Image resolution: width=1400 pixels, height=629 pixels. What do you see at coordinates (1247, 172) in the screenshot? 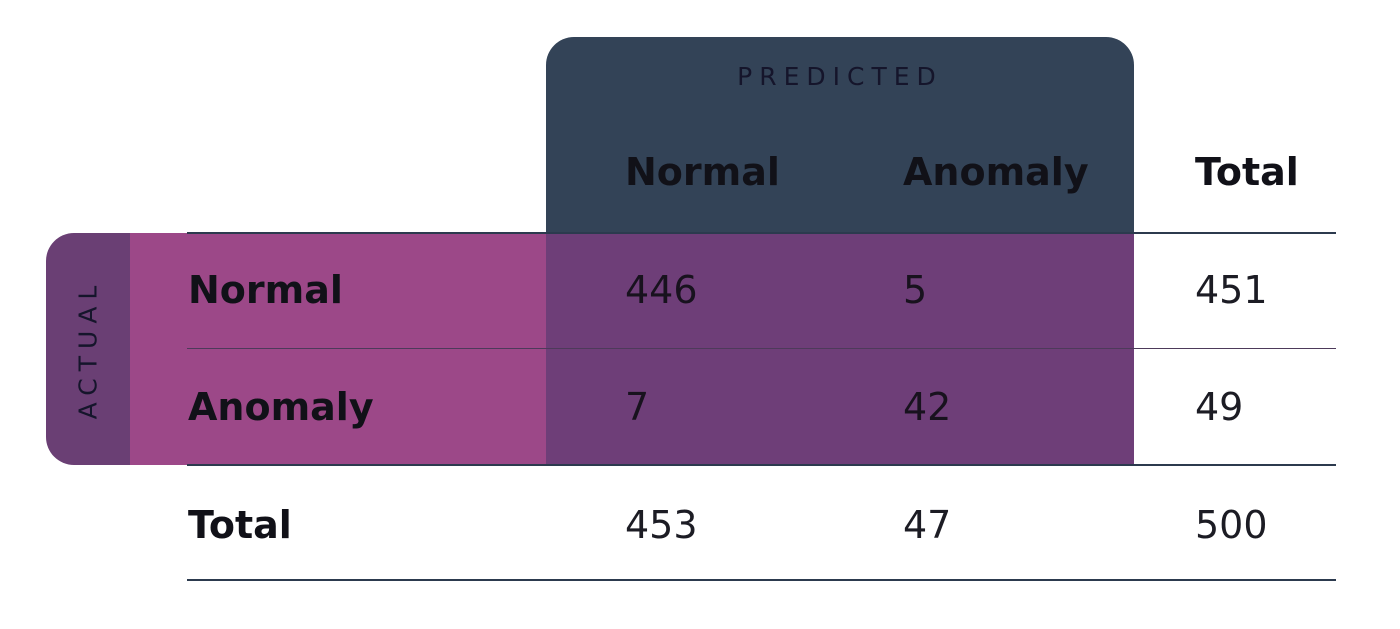
I see `column-header-total: Total` at bounding box center [1247, 172].